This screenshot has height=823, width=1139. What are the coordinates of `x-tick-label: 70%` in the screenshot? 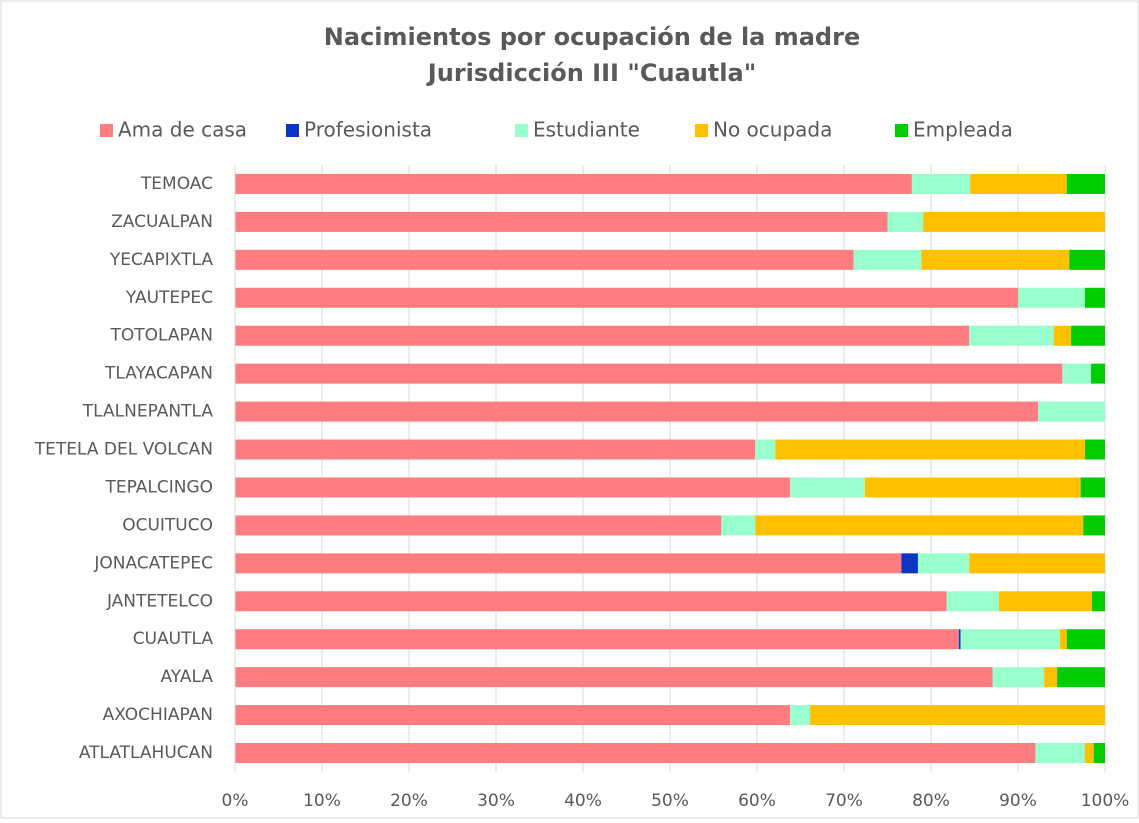 It's located at (844, 801).